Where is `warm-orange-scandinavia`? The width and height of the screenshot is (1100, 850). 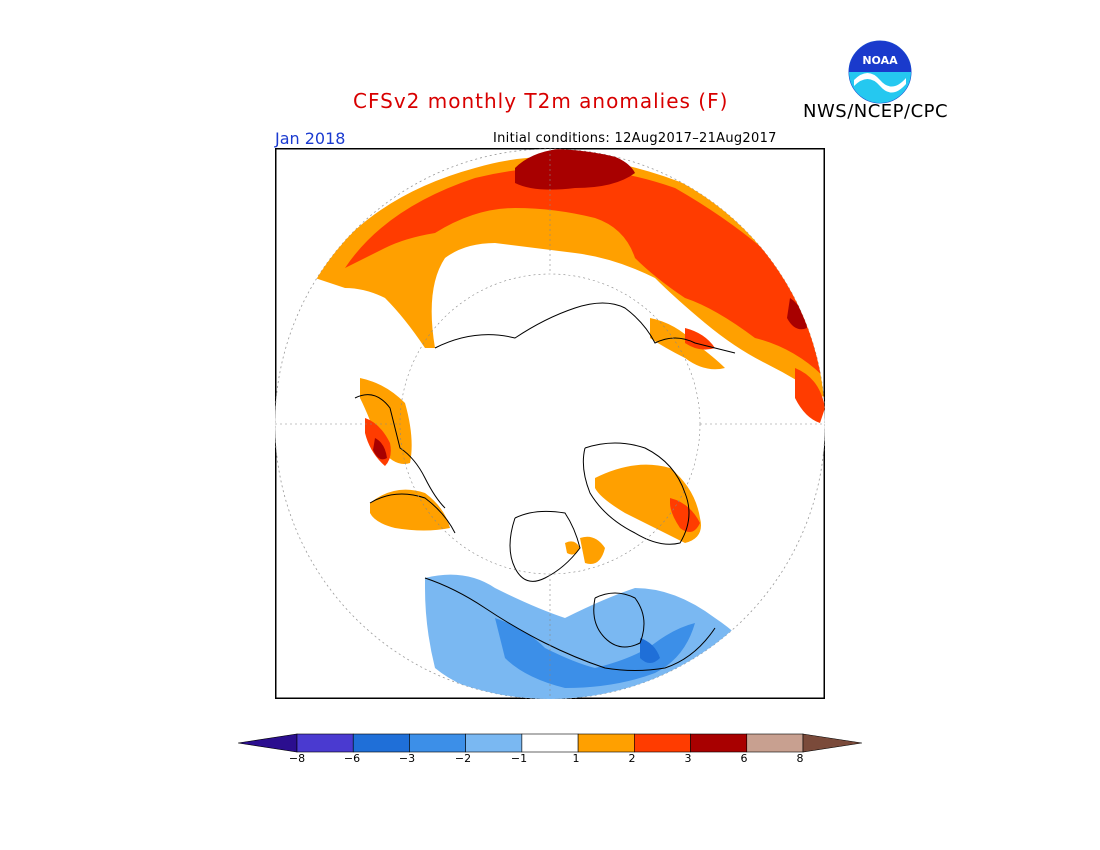 warm-orange-scandinavia is located at coordinates (410, 510).